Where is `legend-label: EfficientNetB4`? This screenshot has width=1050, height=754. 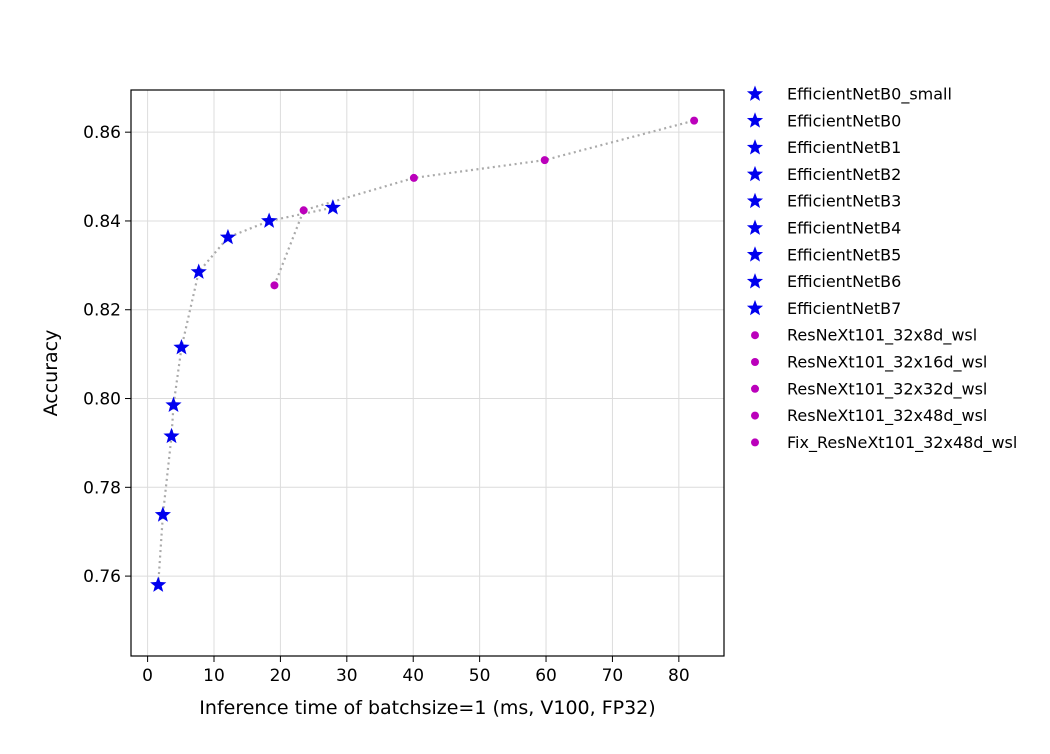
legend-label: EfficientNetB4 is located at coordinates (844, 228).